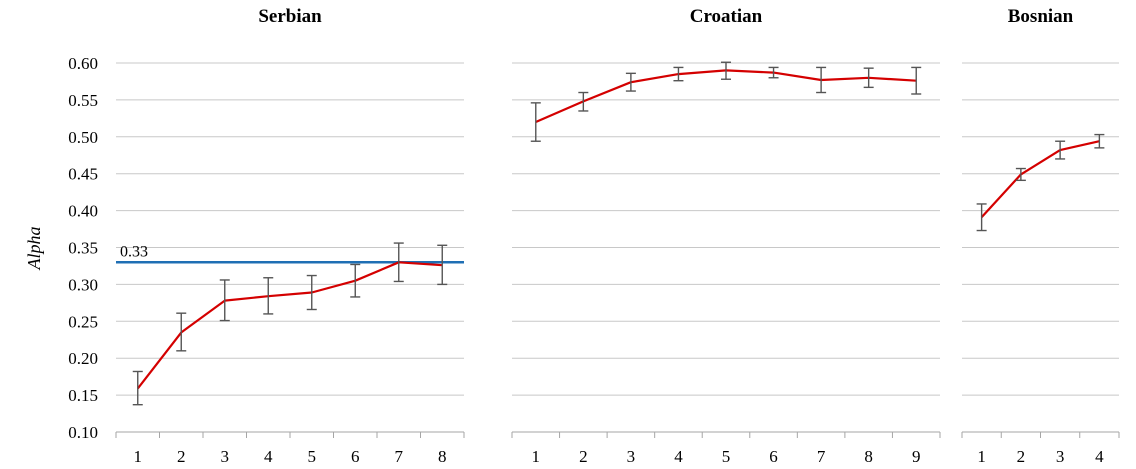 The image size is (1136, 469). What do you see at coordinates (289, 325) in the screenshot?
I see `serbian-series-line` at bounding box center [289, 325].